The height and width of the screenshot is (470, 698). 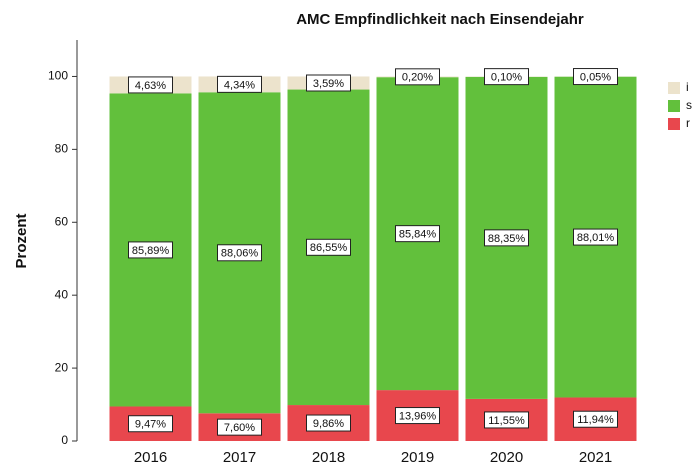 I want to click on value-label: 4,34%, so click(x=239, y=85).